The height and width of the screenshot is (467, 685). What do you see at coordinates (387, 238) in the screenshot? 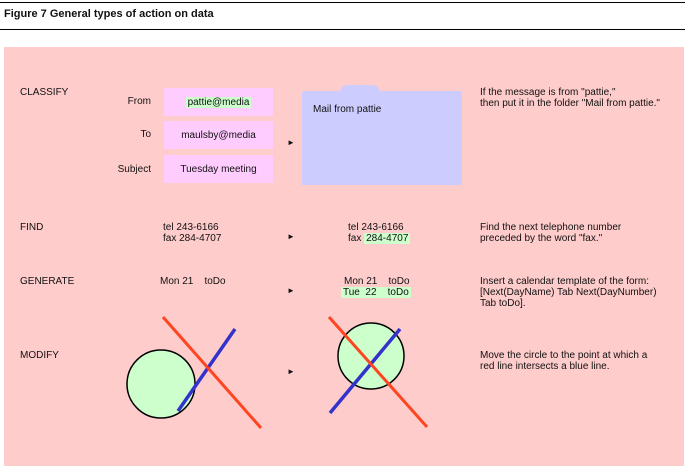
I see `find-after-highlight: 284-4707` at bounding box center [387, 238].